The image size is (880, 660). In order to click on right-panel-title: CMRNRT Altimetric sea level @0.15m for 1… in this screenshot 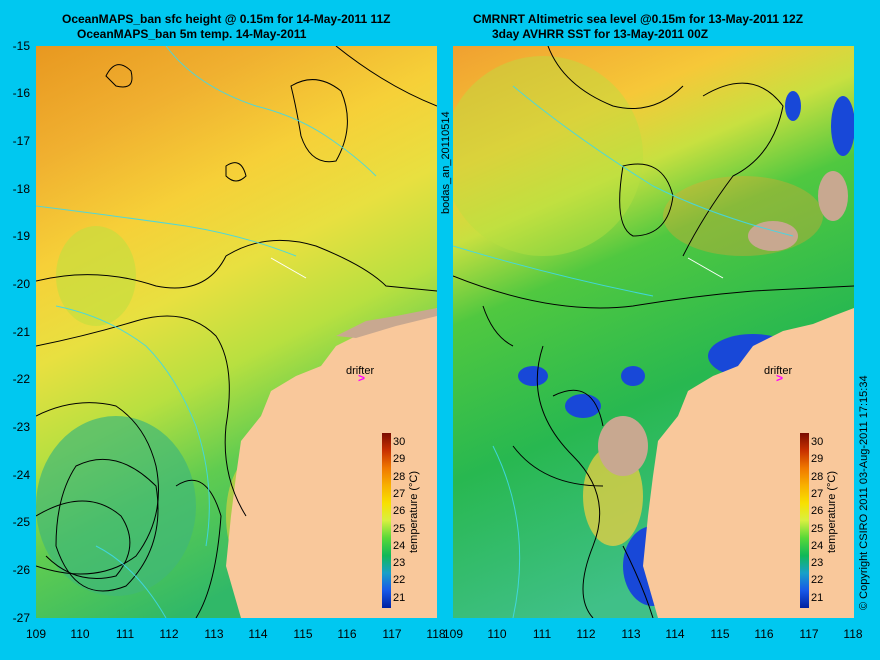, I will do `click(638, 19)`.